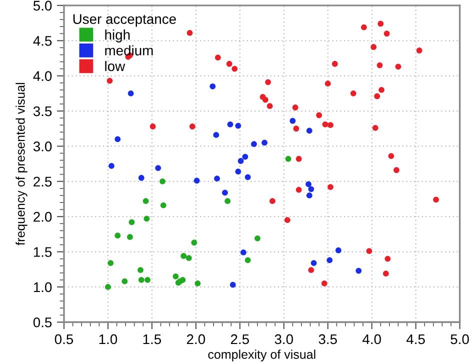 This screenshot has width=474, height=364. What do you see at coordinates (196, 339) in the screenshot?
I see `x-tick-label: 2.0` at bounding box center [196, 339].